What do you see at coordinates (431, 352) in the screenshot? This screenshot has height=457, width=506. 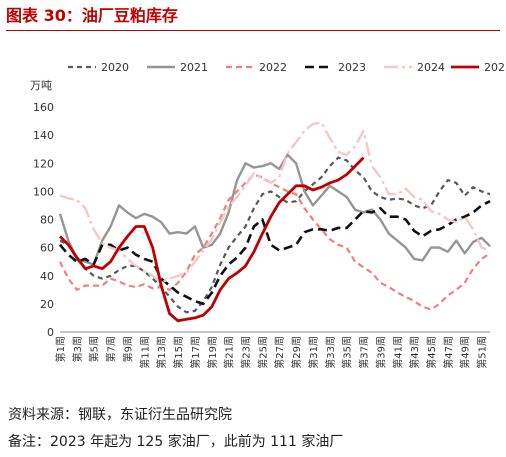 I see `x-tick-label: 第45周` at bounding box center [431, 352].